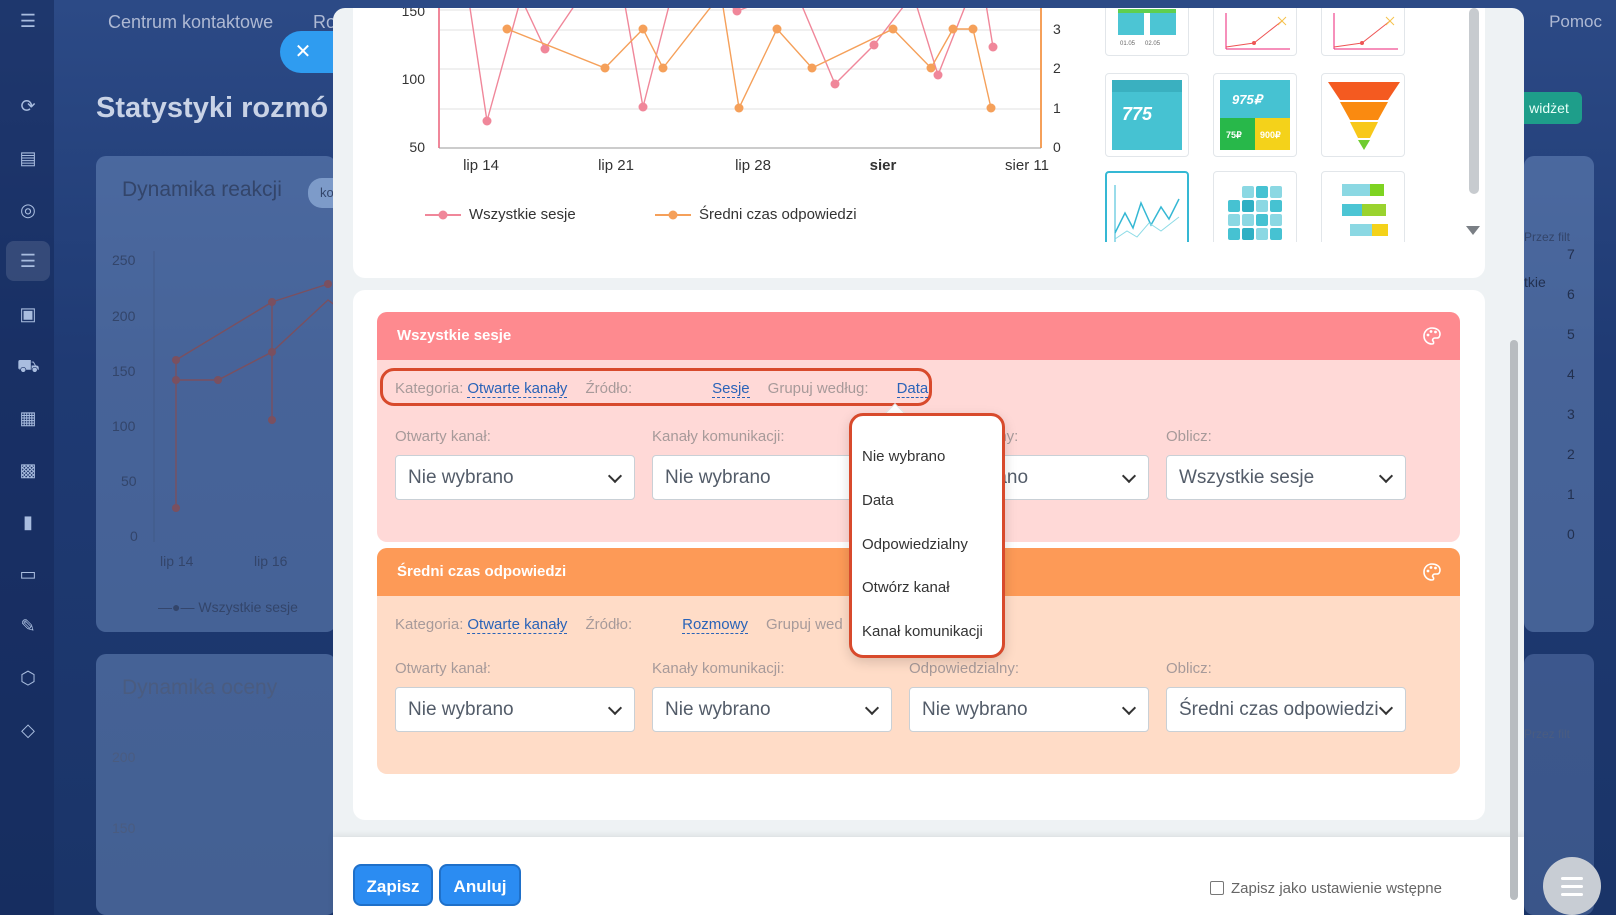 The width and height of the screenshot is (1616, 915). I want to click on page-title: Statystyki rozmó, so click(212, 108).